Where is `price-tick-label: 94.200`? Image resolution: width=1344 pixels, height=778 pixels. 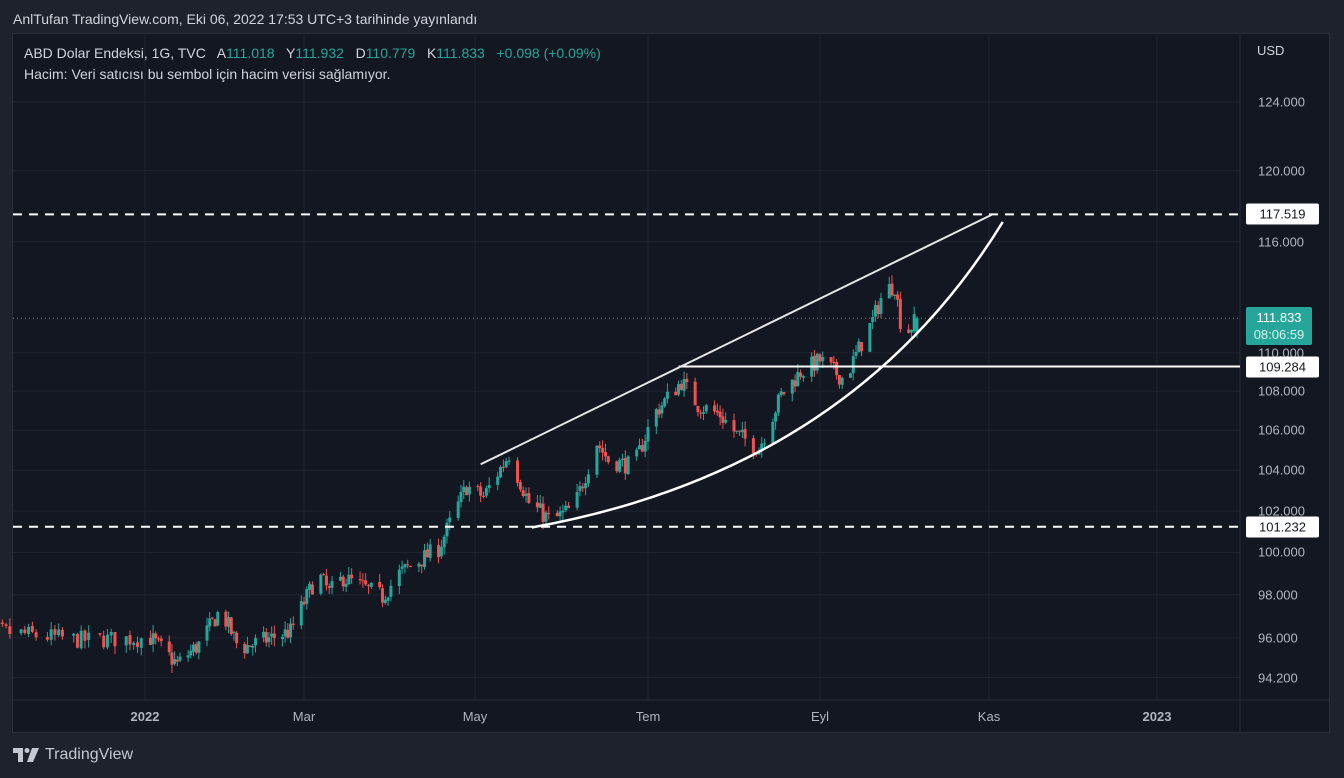
price-tick-label: 94.200 is located at coordinates (1278, 678).